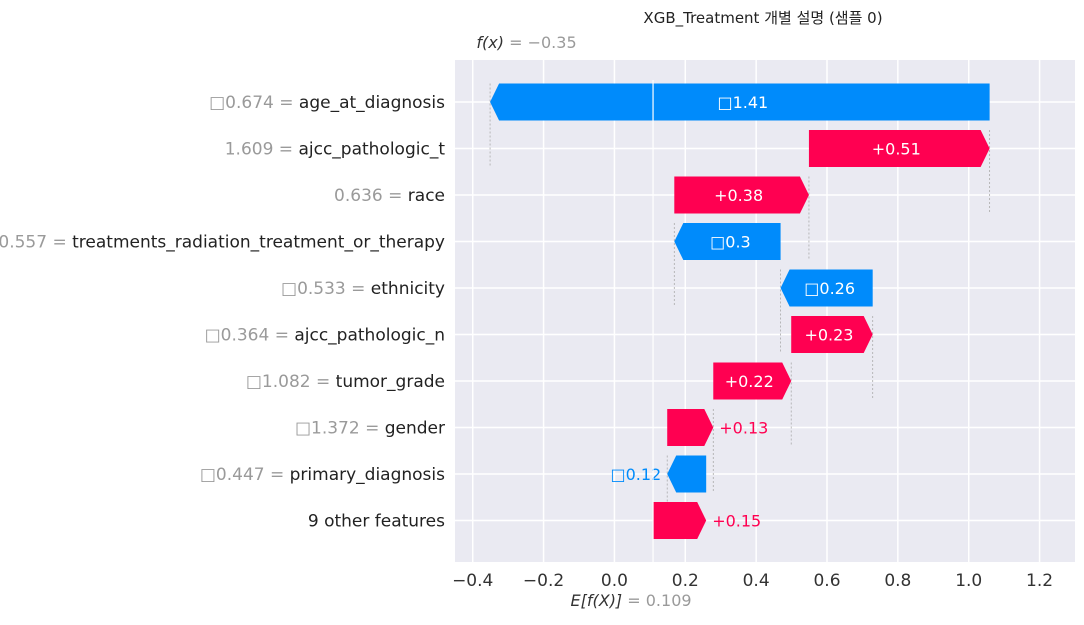 The image size is (1084, 625). Describe the element at coordinates (743, 428) in the screenshot. I see `bar-value-label: +0.13` at that location.